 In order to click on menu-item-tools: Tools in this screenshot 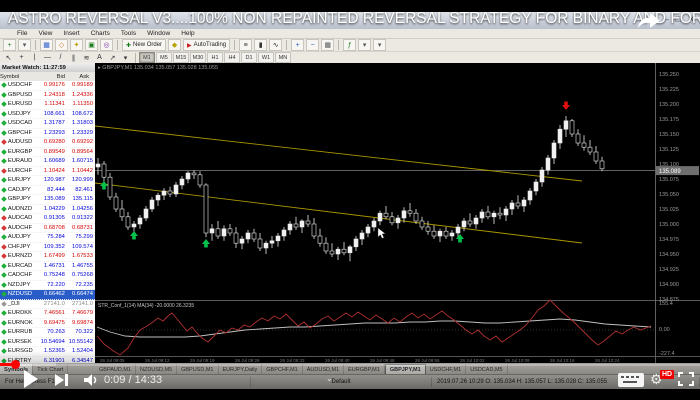, I will do `click(128, 33)`.